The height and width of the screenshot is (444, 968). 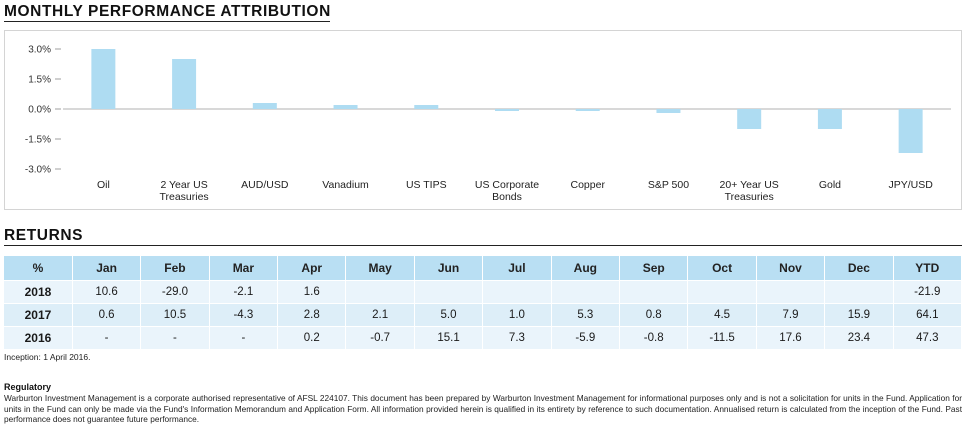 I want to click on y-tick-label: -1.5%, so click(x=38, y=140).